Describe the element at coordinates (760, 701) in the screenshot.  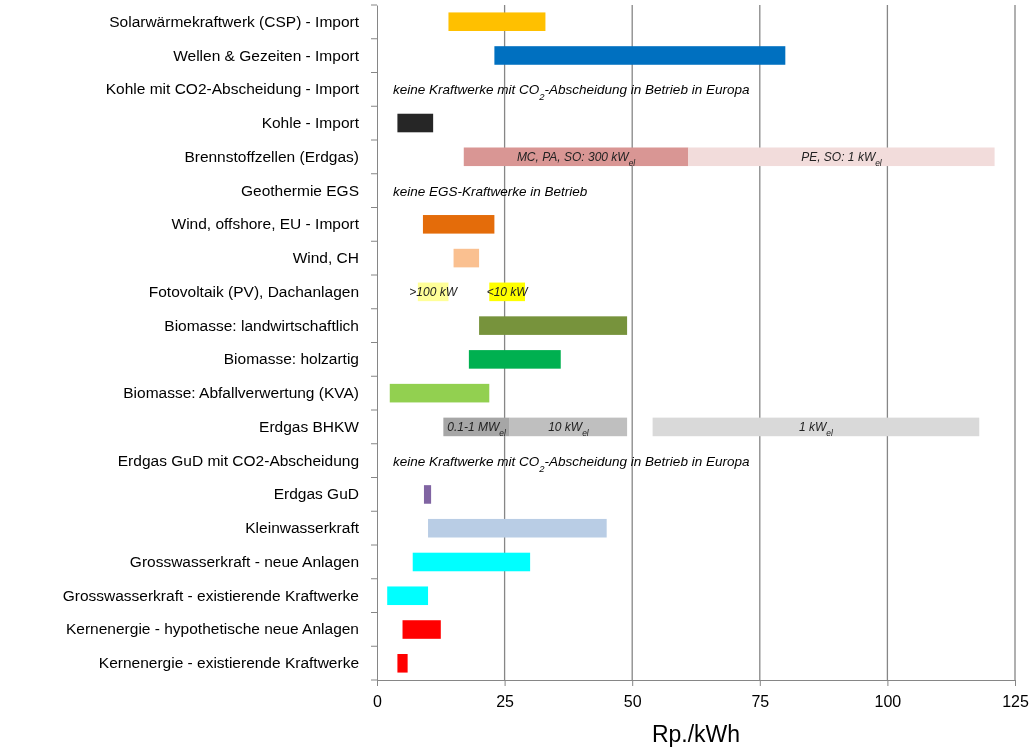
I see `x-tick-label: 75` at that location.